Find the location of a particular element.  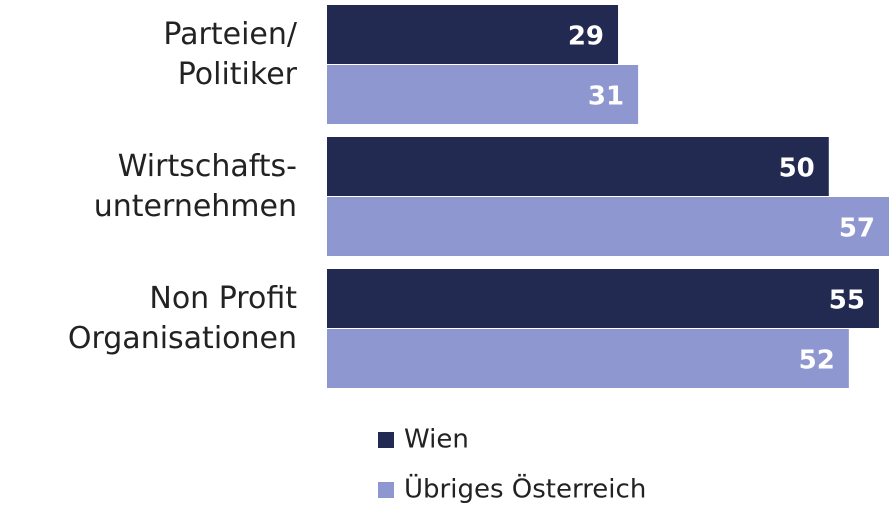

data-label: 57 is located at coordinates (857, 229).